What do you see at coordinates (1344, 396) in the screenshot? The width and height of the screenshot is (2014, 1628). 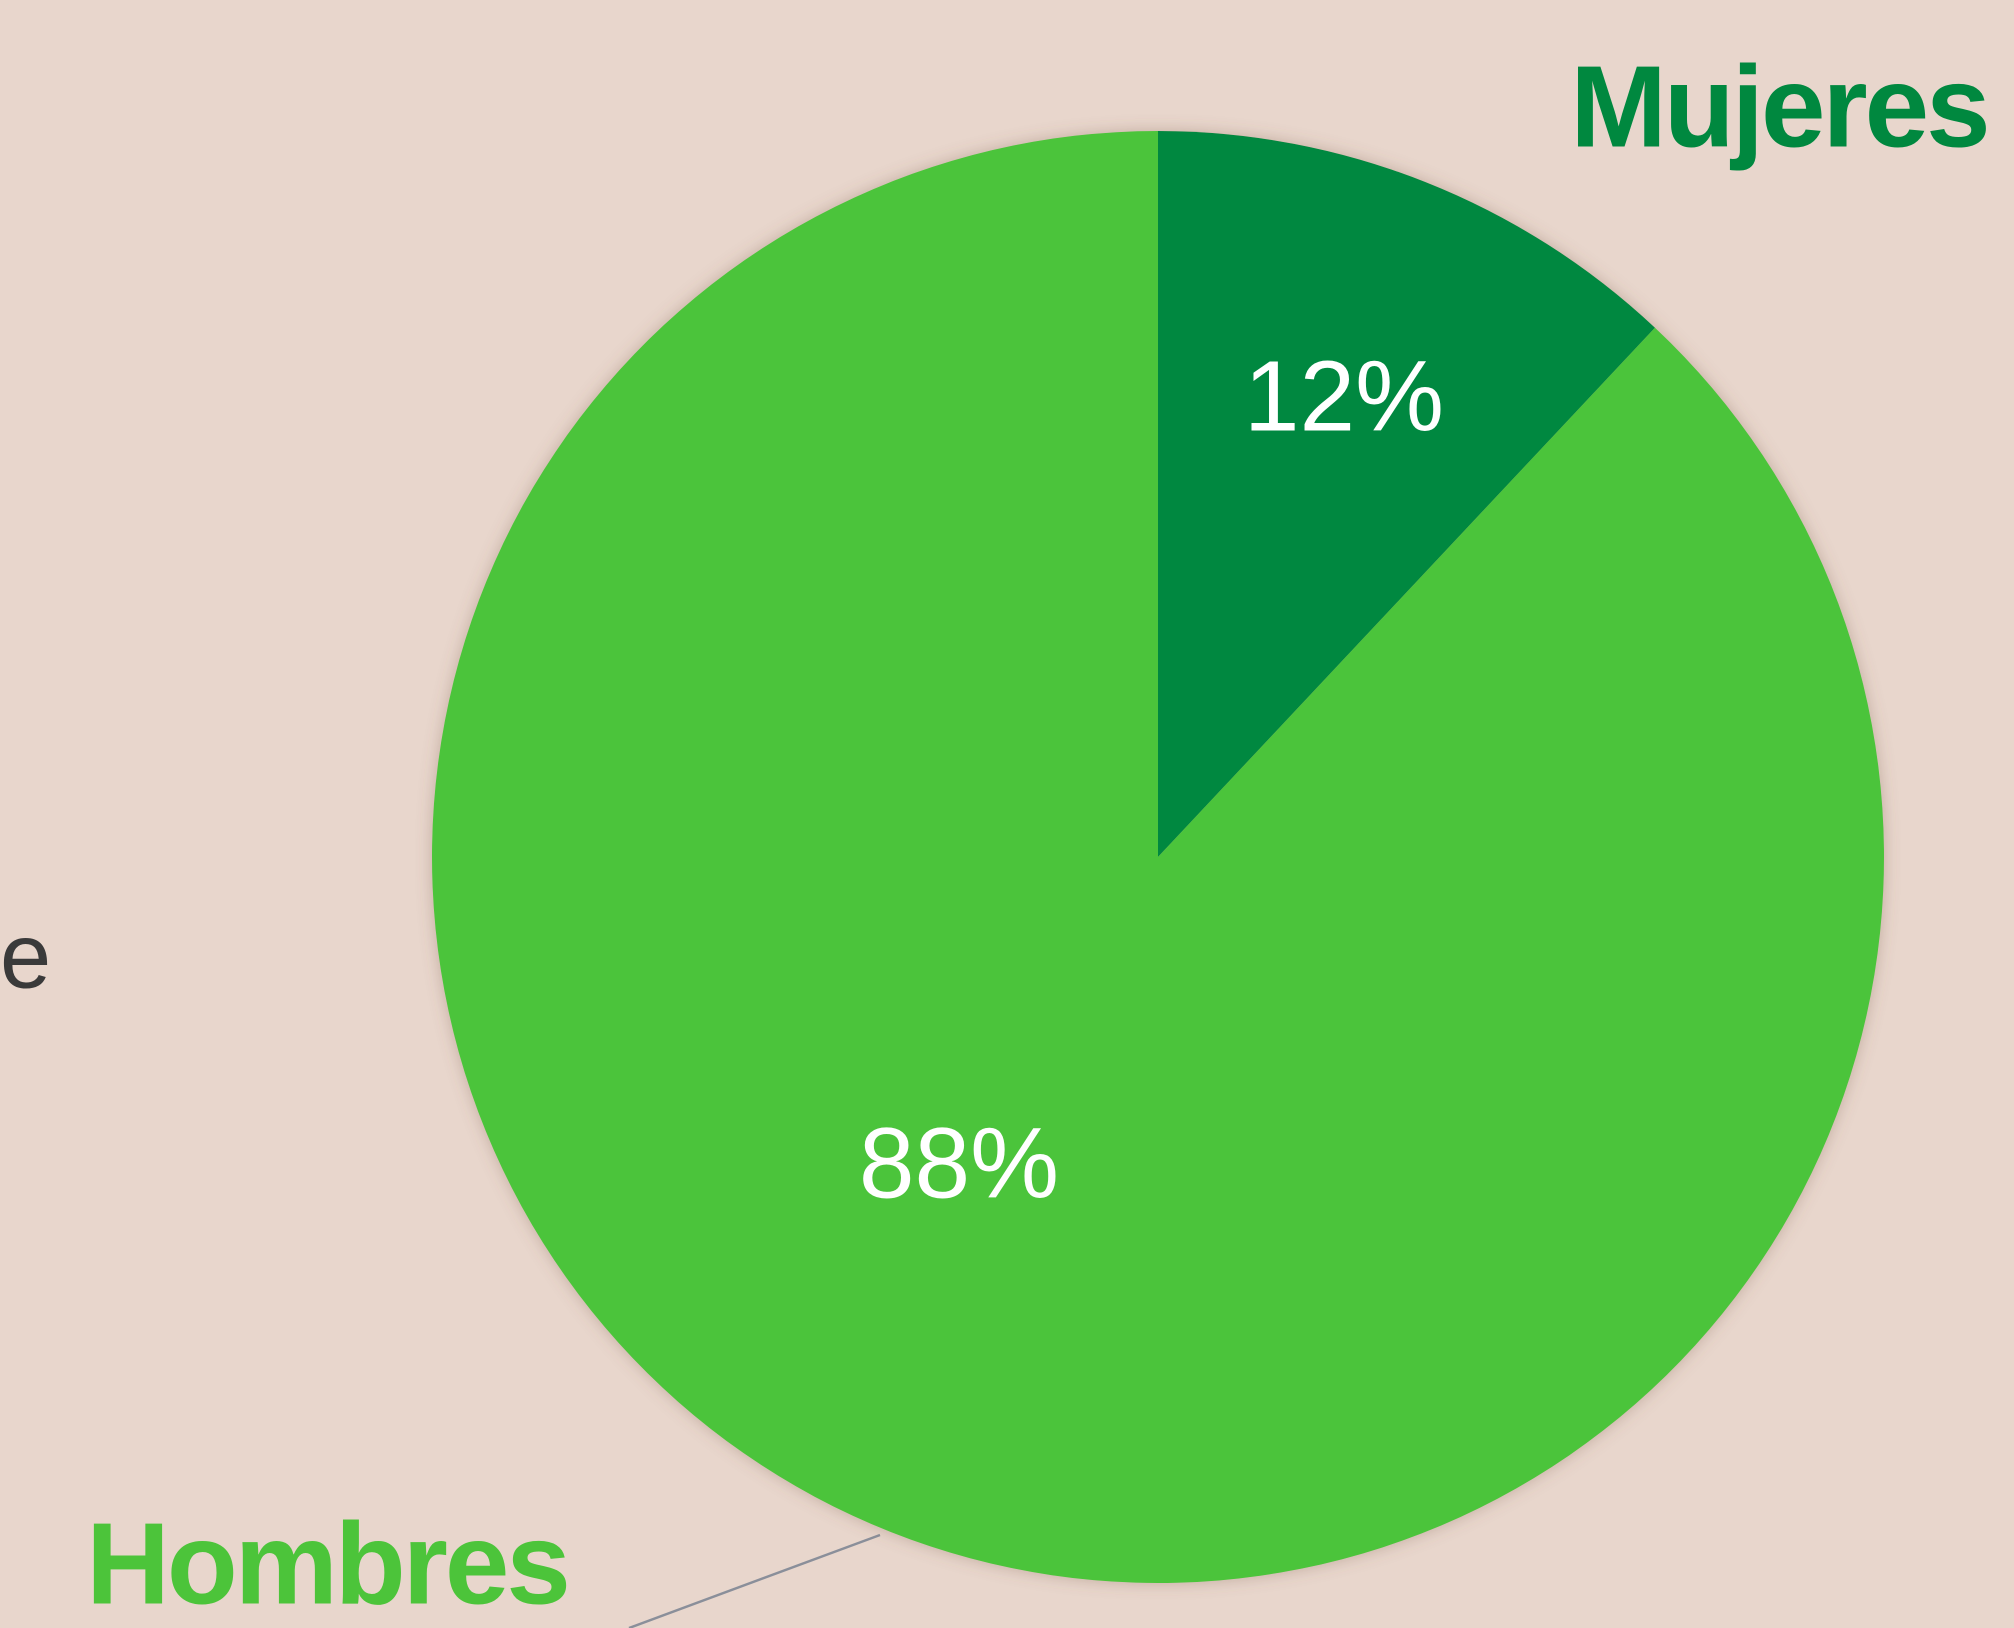 I see `value-label: 12%` at bounding box center [1344, 396].